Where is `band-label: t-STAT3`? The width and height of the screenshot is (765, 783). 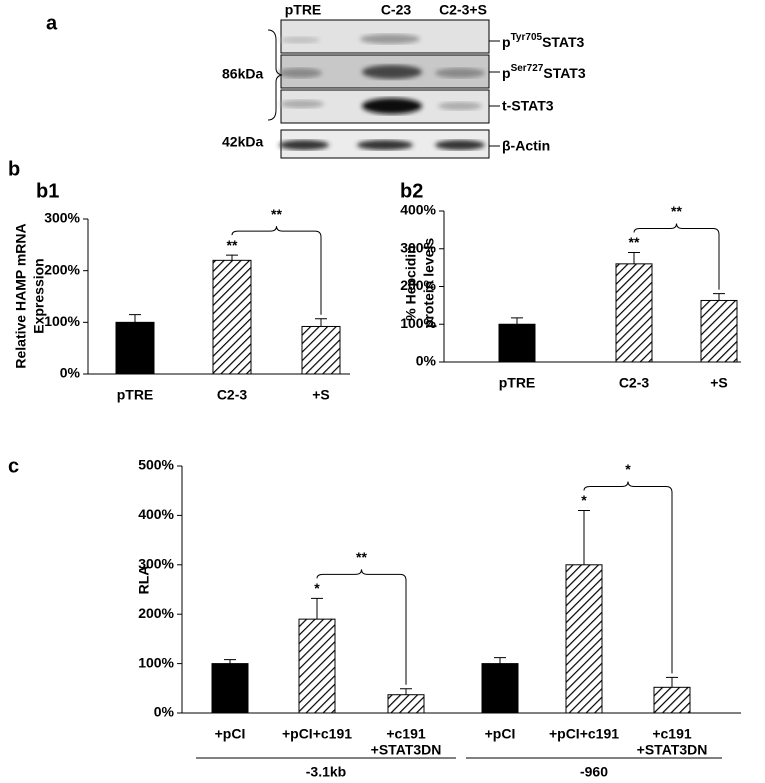 band-label: t-STAT3 is located at coordinates (528, 106).